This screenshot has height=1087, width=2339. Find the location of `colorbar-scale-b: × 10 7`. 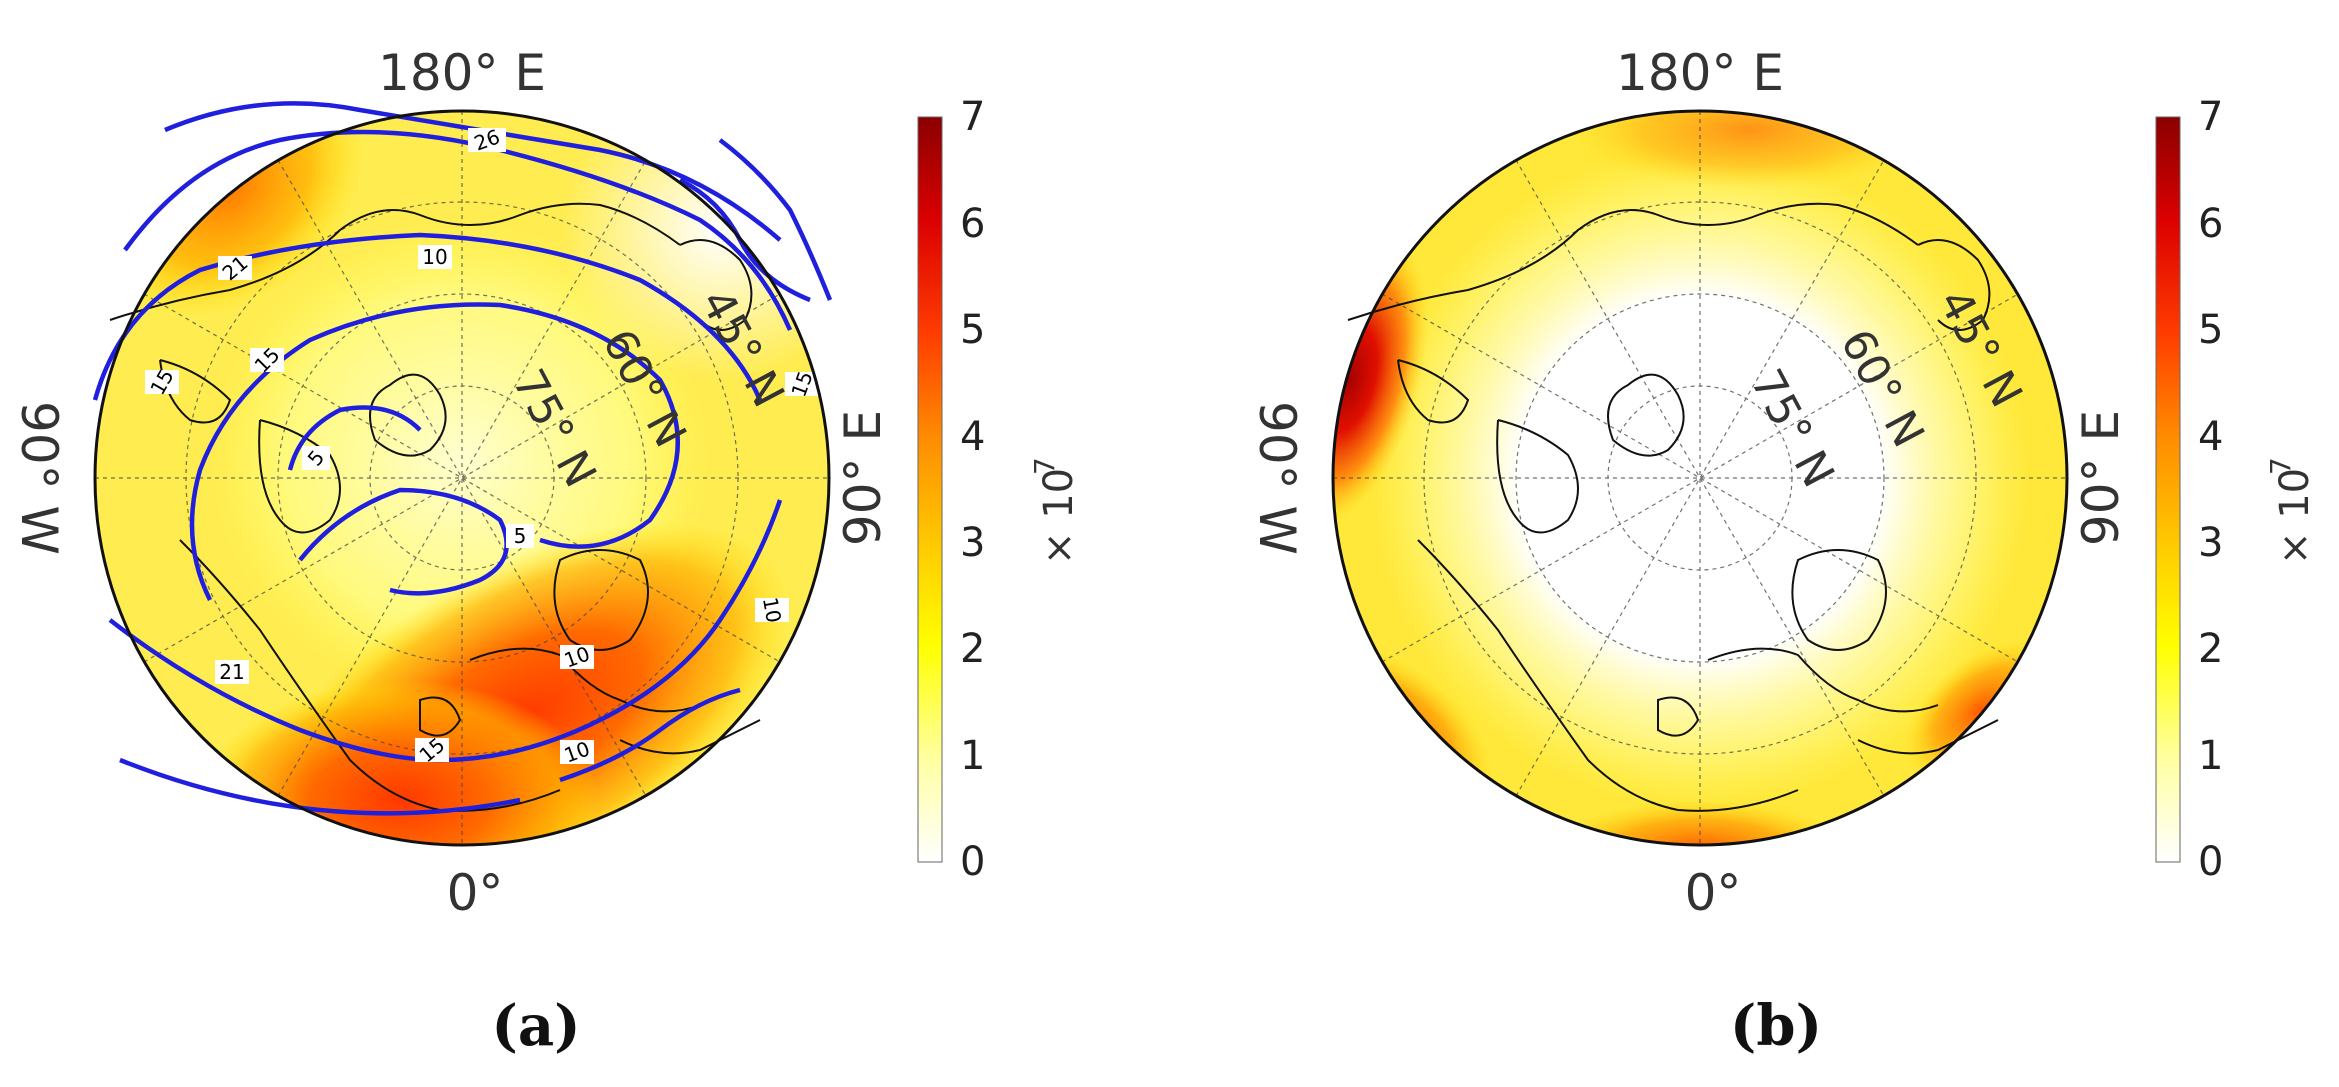

colorbar-scale-b: × 10 7 is located at coordinates (2291, 511).